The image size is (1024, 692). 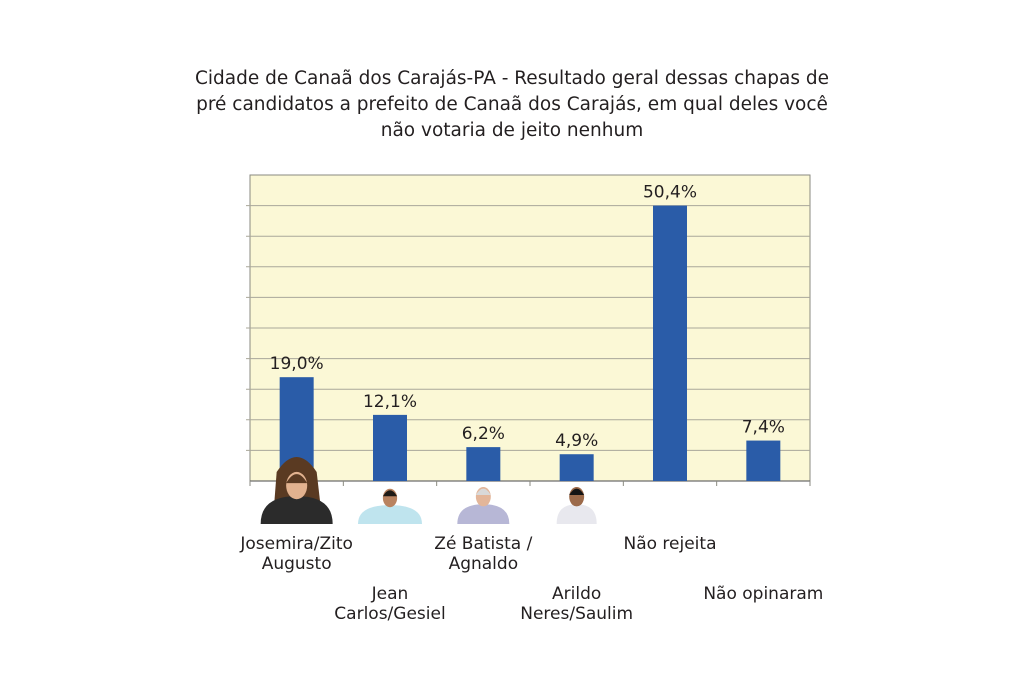 I want to click on data-label: 19,0%, so click(x=297, y=364).